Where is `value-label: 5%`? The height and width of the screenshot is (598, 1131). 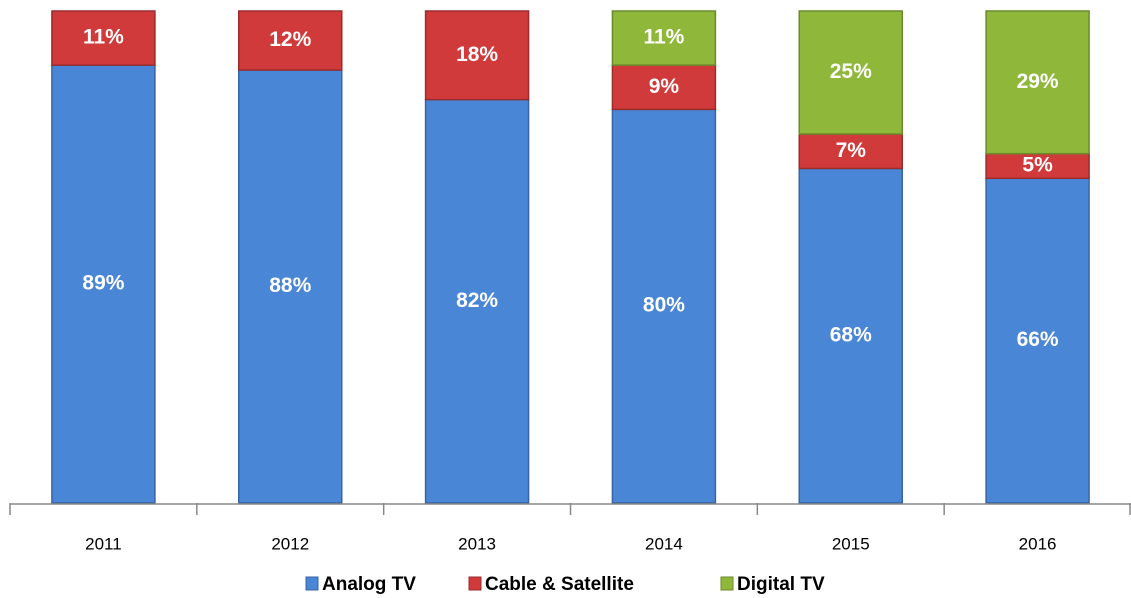 value-label: 5% is located at coordinates (1037, 165).